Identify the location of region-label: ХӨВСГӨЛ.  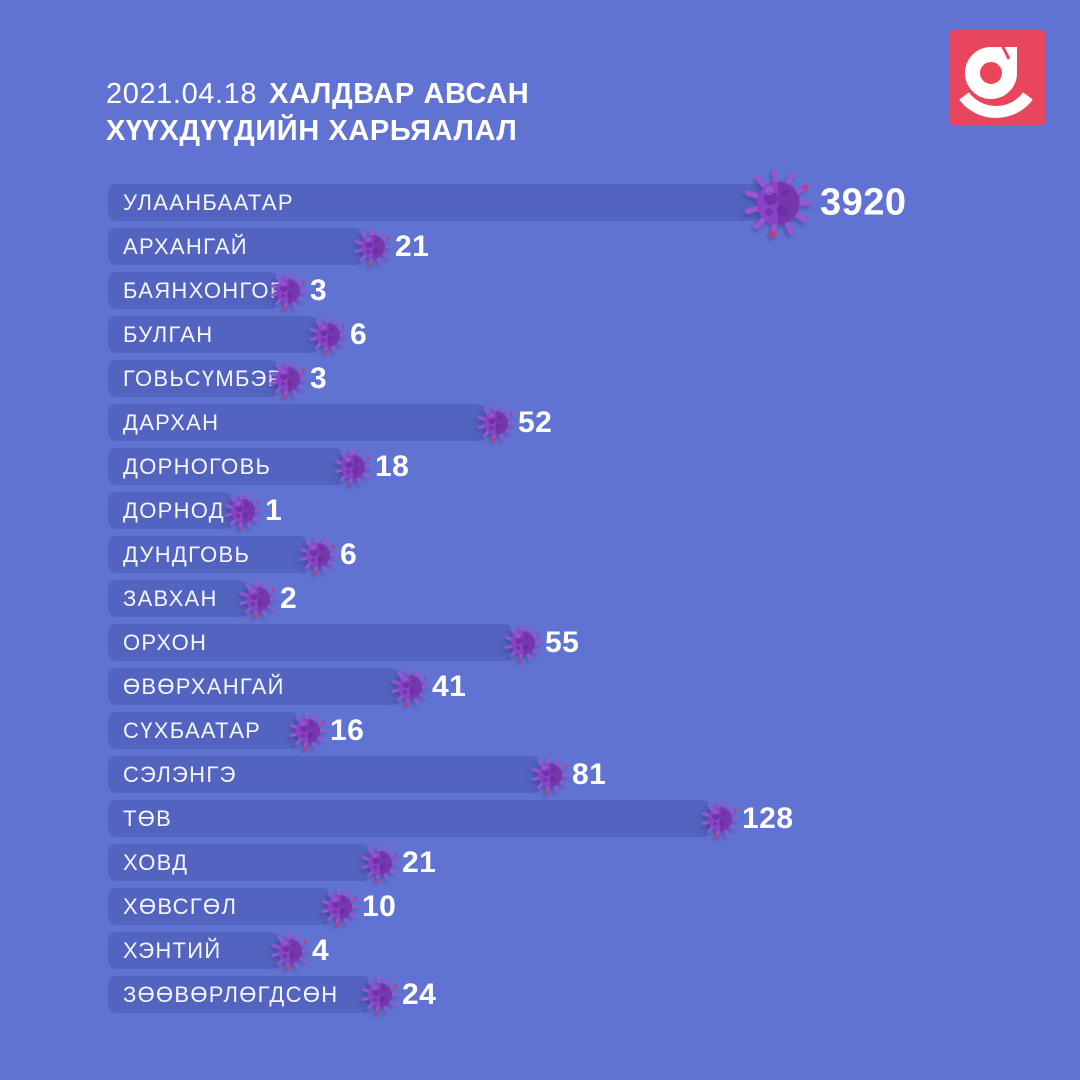
(180, 906).